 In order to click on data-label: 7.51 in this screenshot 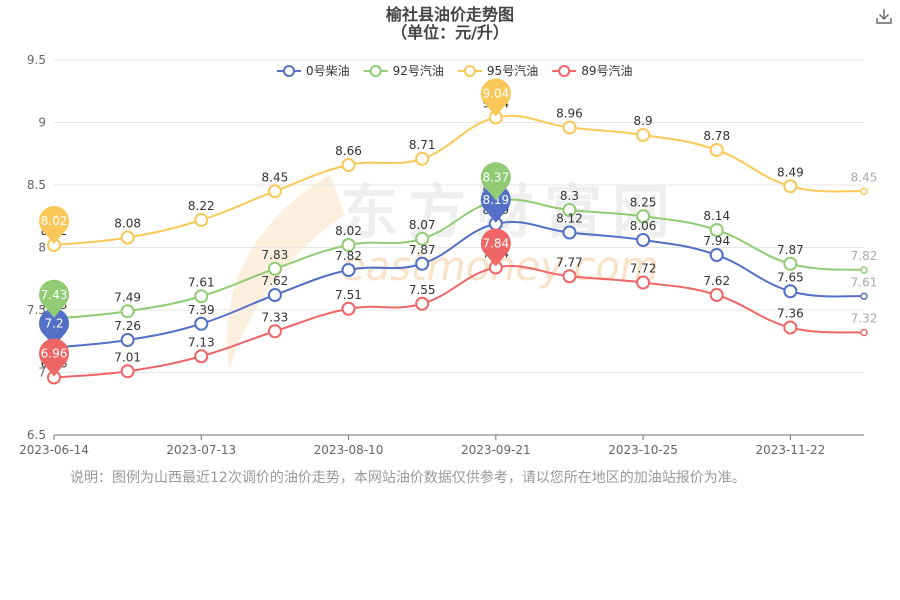, I will do `click(348, 295)`.